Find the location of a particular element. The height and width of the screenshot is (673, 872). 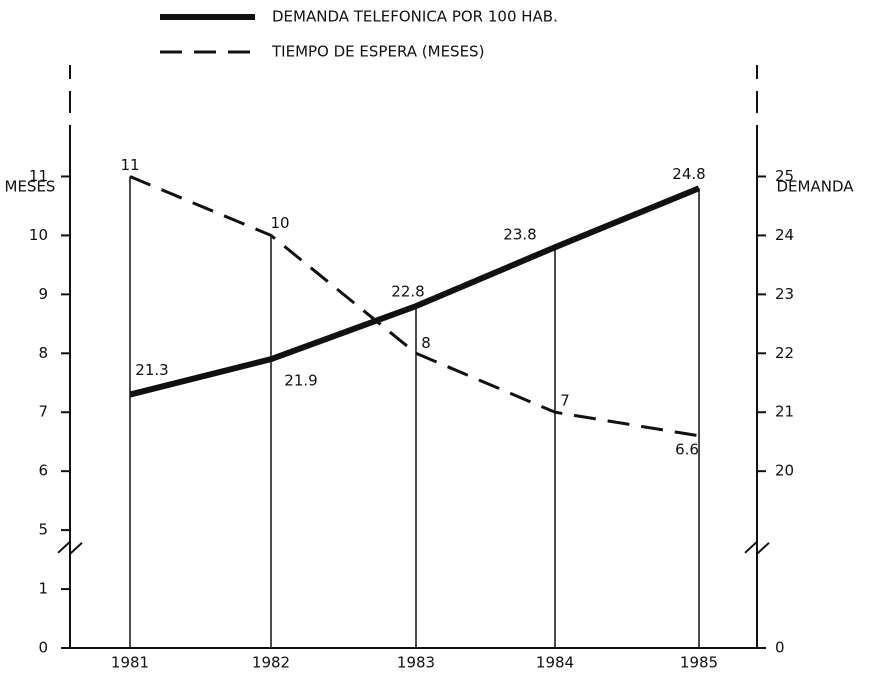

value-label: 7 is located at coordinates (565, 401).